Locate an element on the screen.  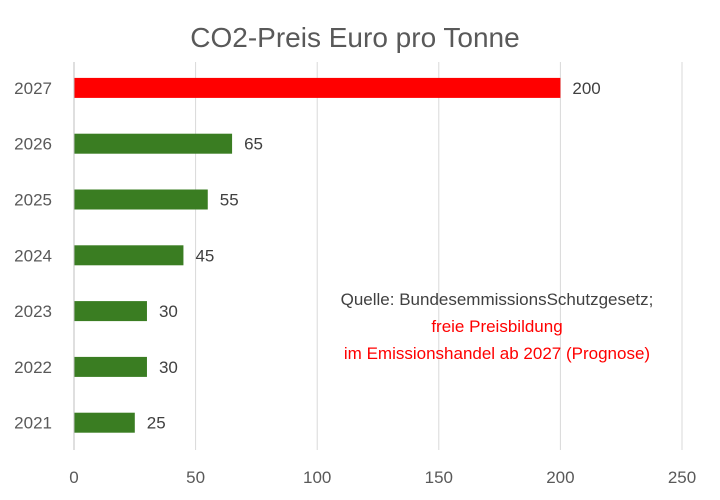
bar-2021 is located at coordinates (104, 422).